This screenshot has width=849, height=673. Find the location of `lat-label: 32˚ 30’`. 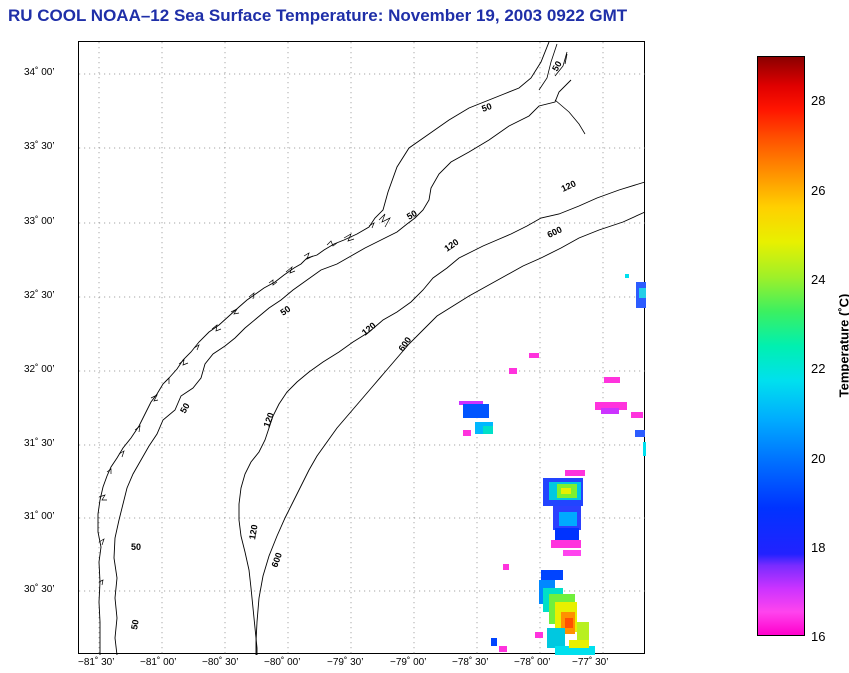

lat-label: 32˚ 30’ is located at coordinates (39, 295).